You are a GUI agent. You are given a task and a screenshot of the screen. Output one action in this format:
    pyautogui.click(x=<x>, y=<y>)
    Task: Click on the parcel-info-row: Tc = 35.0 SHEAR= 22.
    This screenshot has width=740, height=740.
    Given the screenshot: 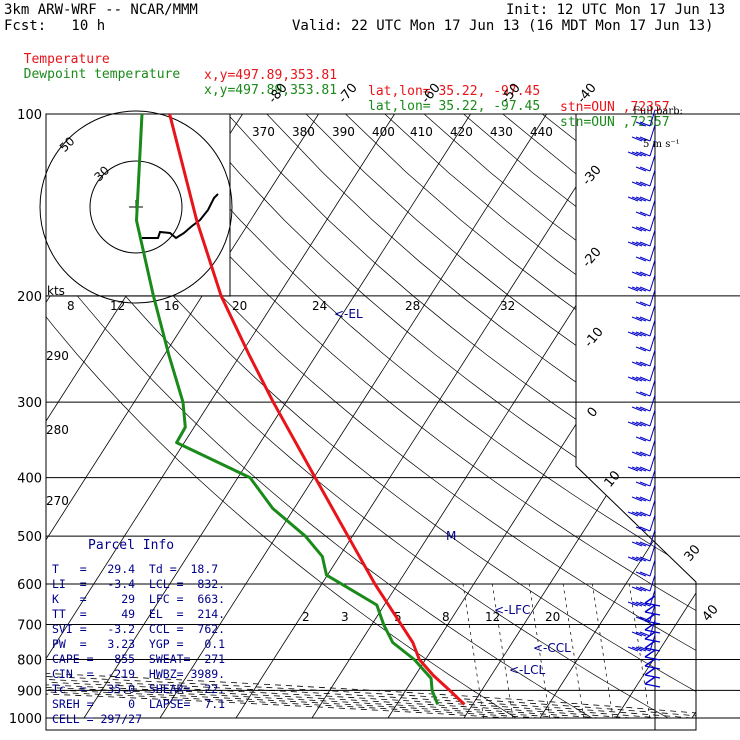 What is the action you would take?
    pyautogui.click(x=139, y=689)
    